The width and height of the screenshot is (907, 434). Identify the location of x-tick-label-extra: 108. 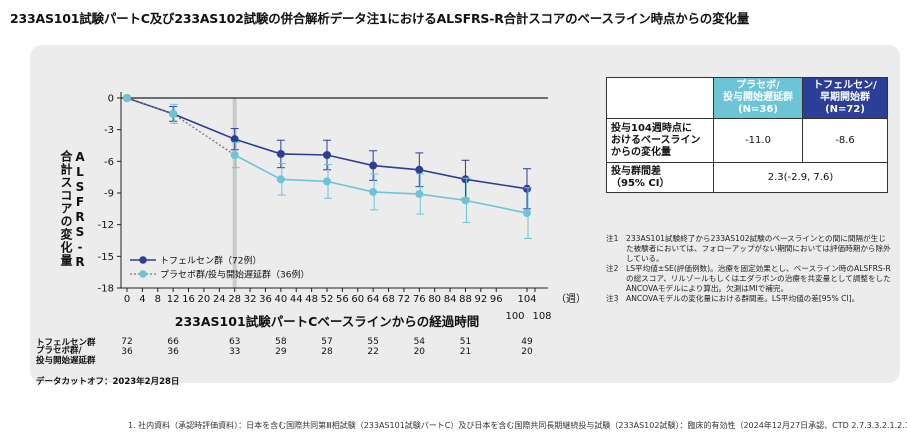
(541, 316).